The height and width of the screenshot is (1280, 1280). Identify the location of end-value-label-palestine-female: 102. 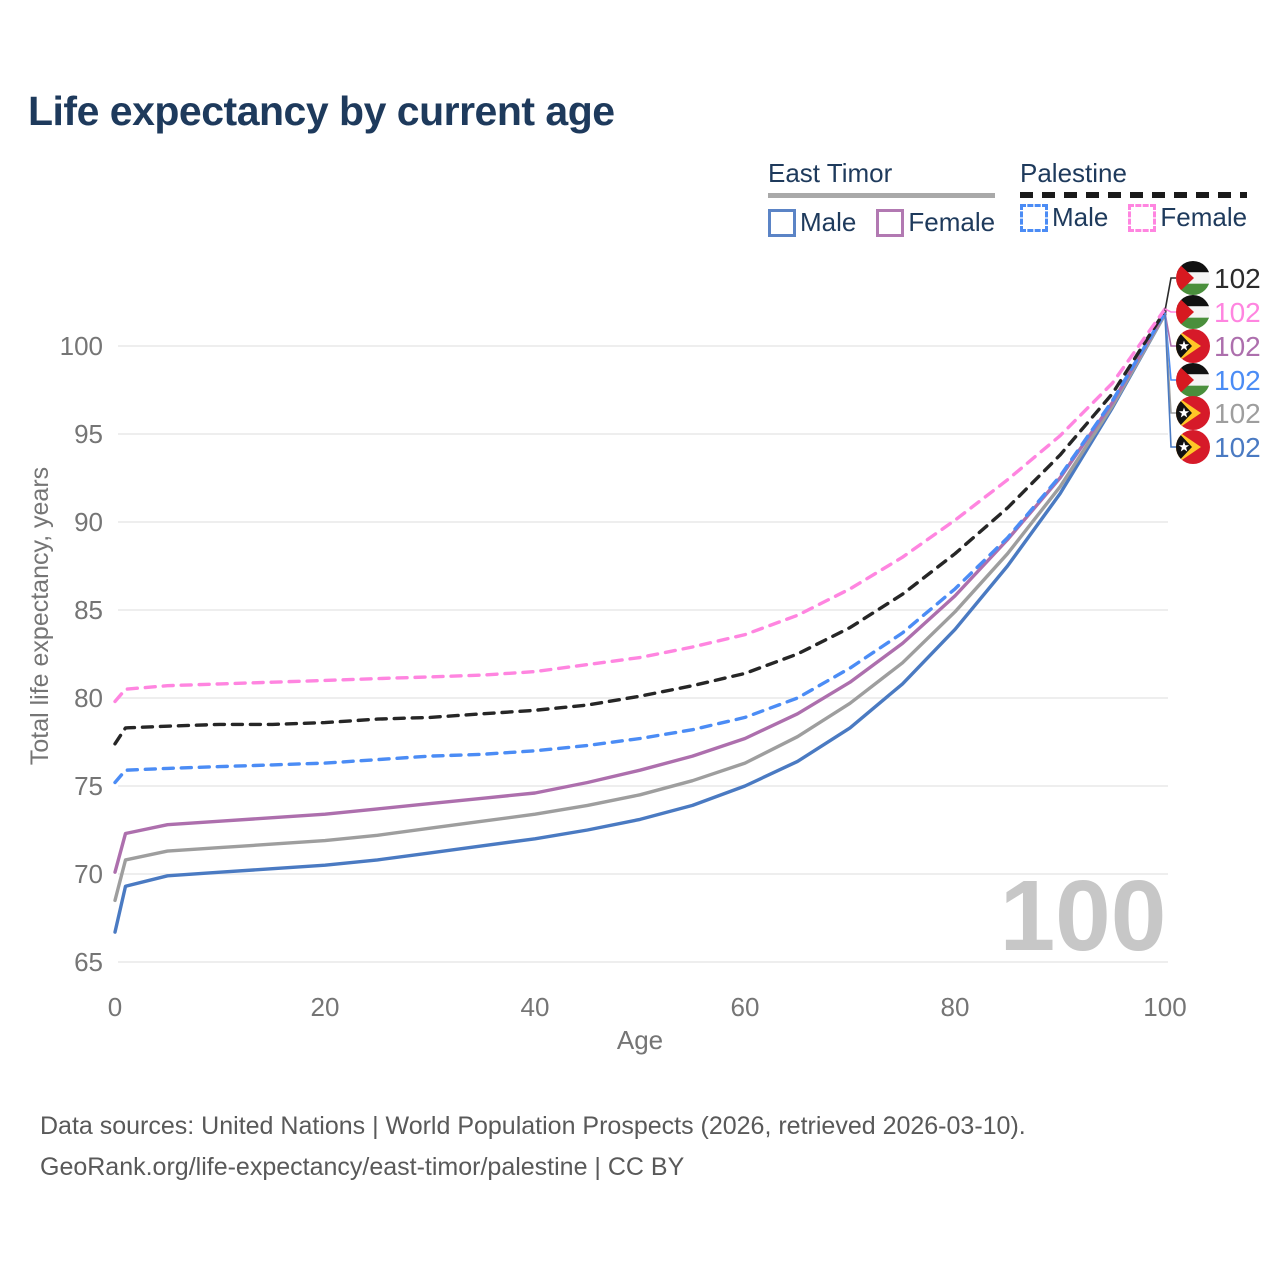
(1237, 312).